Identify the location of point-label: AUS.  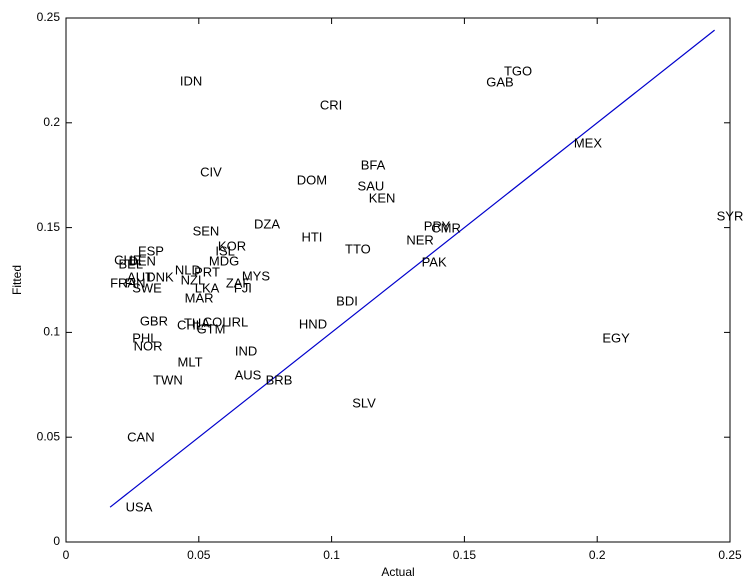
(248, 374).